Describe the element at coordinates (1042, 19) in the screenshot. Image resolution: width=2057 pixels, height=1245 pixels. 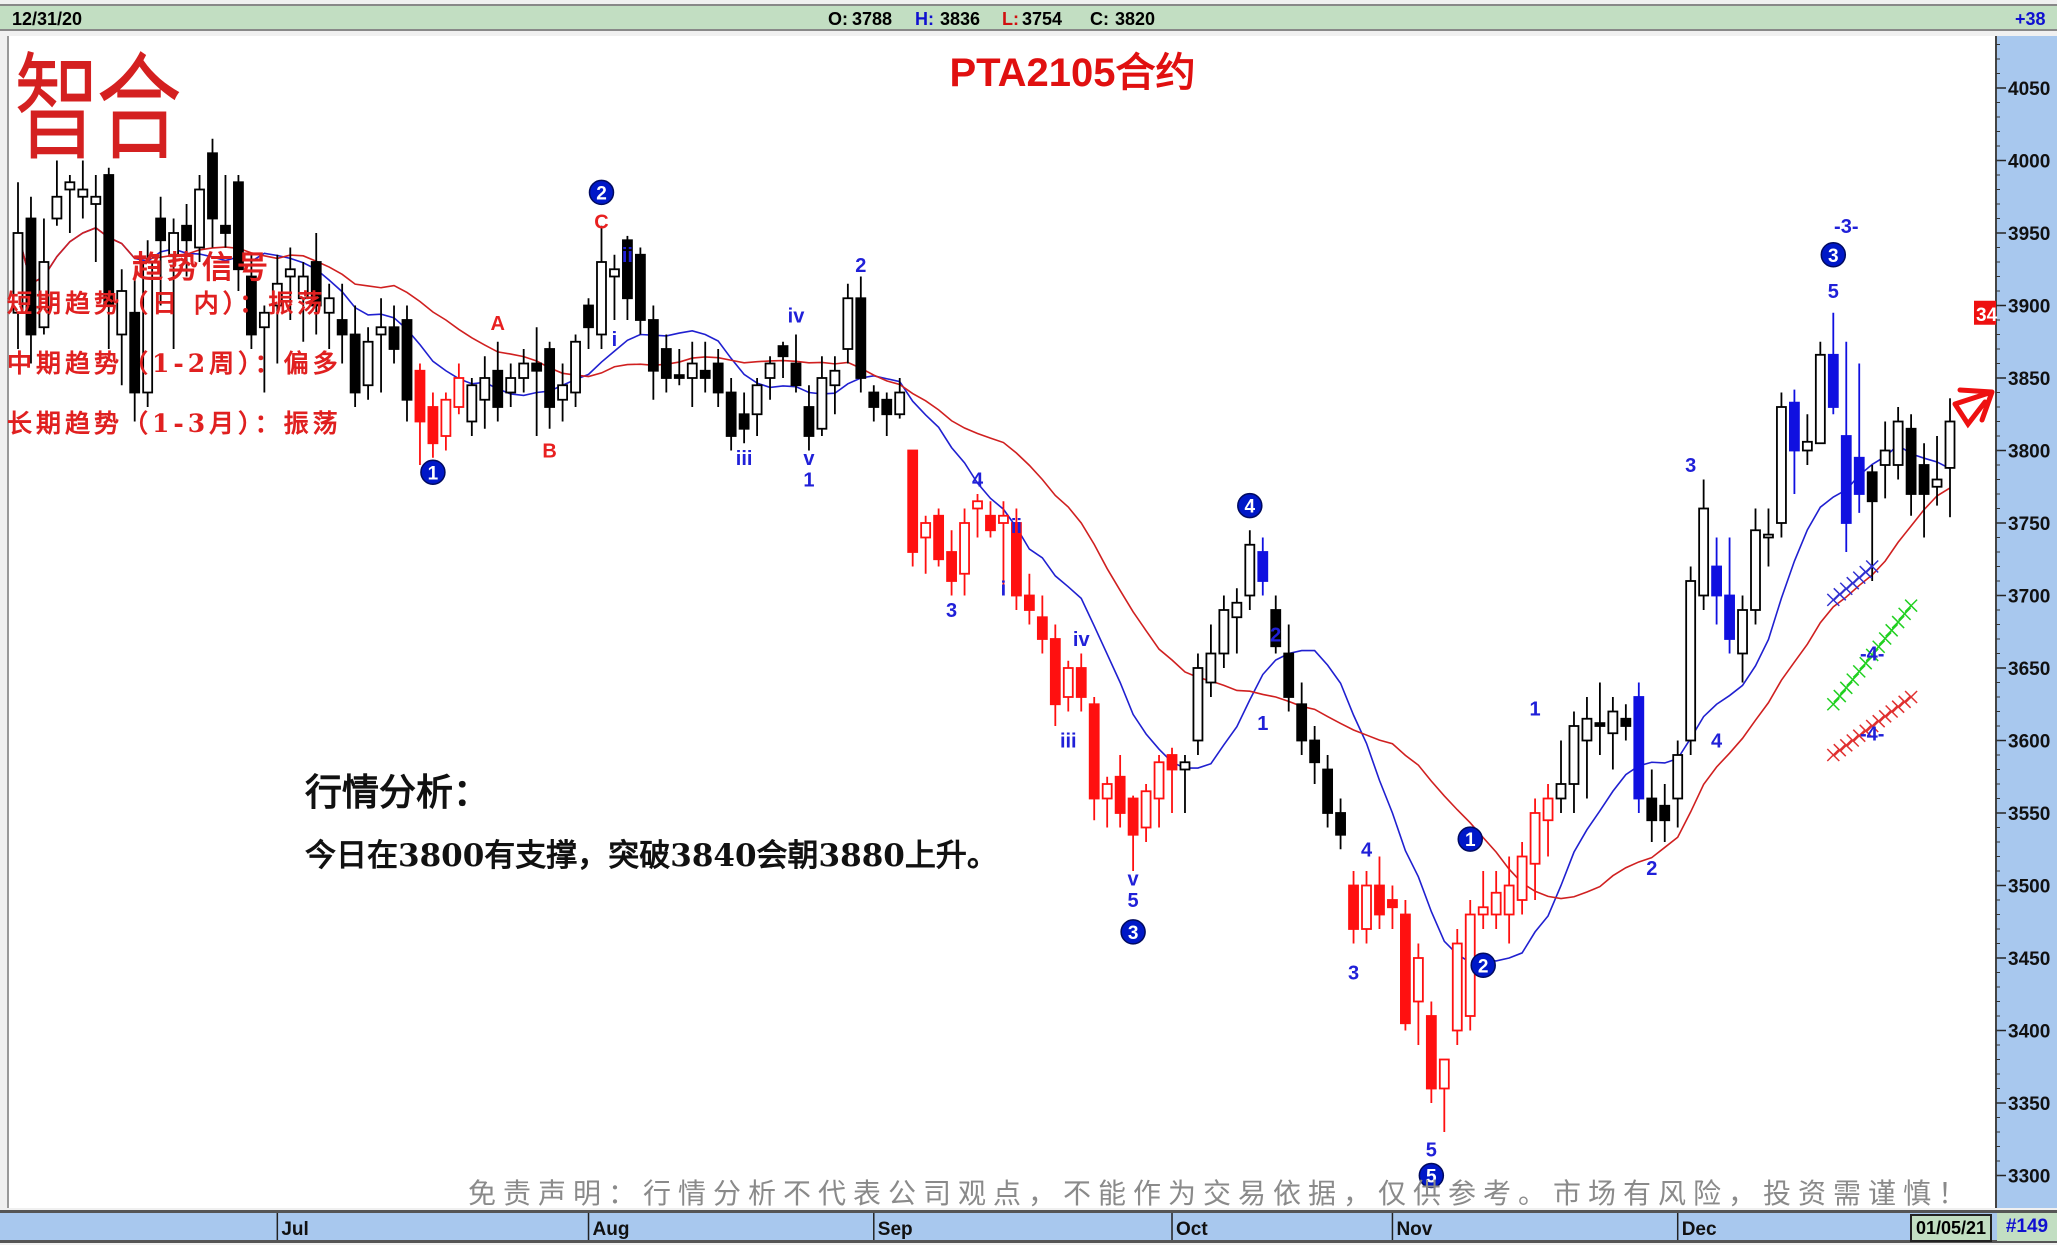
I see `low-value: 3754` at that location.